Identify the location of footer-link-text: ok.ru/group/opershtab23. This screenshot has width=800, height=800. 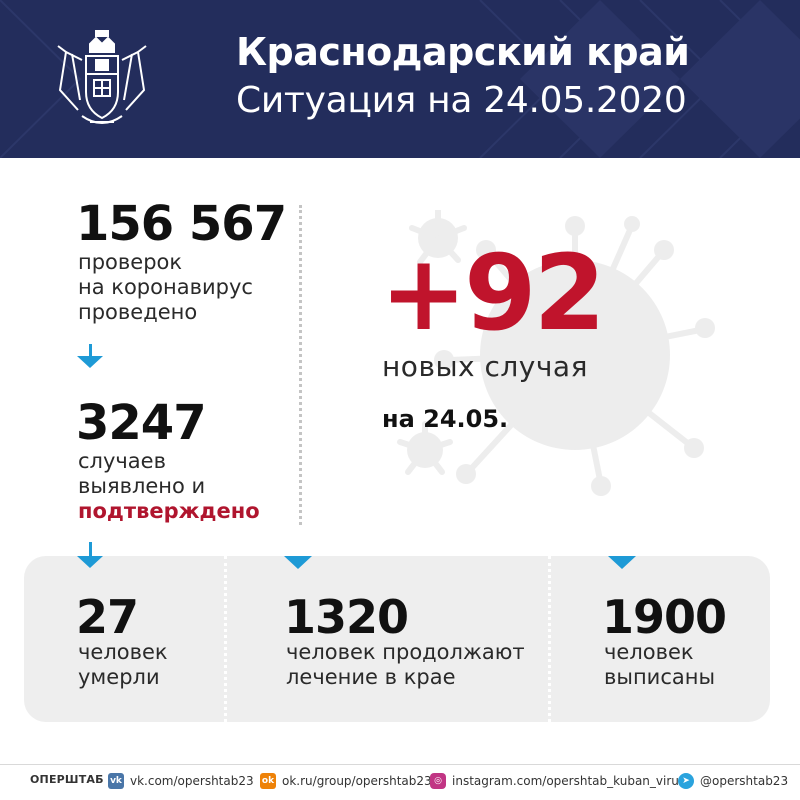
(357, 781).